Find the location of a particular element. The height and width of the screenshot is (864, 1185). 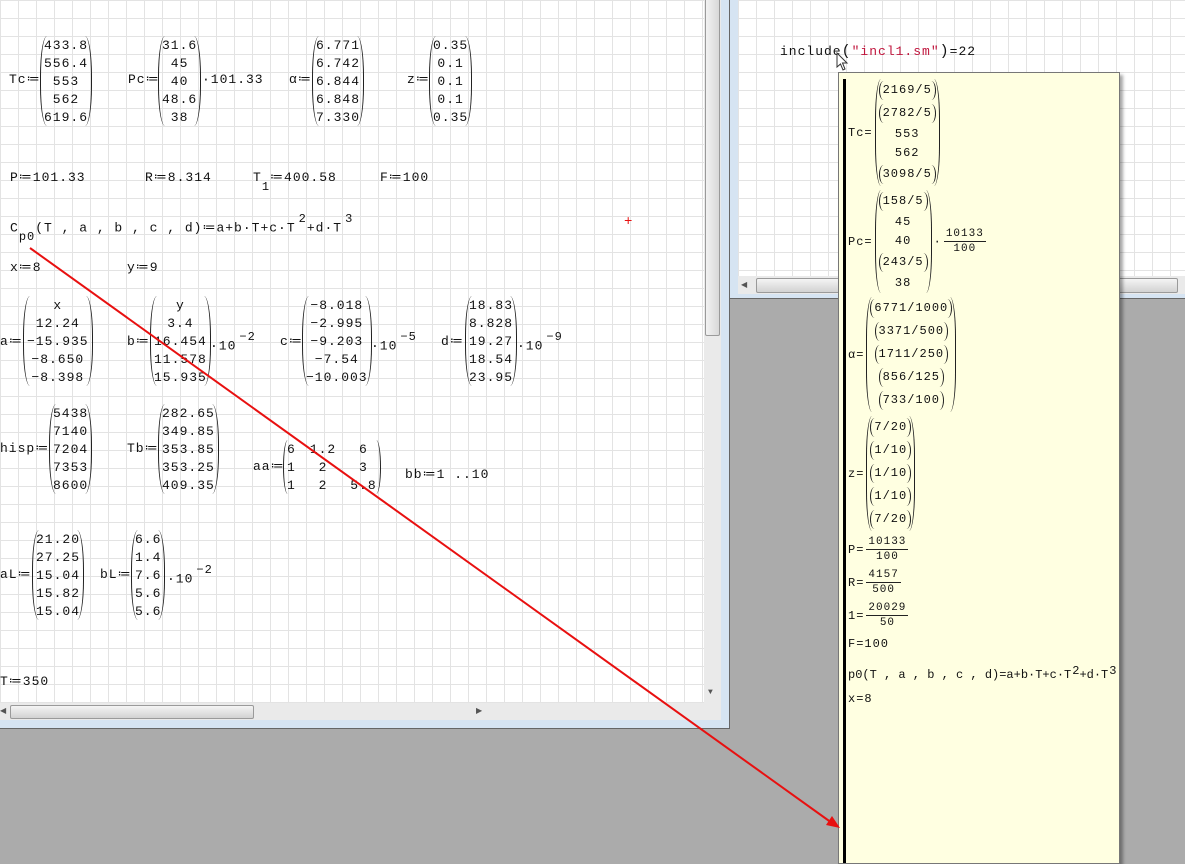

z-matrix: 0.35 0.1 0.1 0.1 0.35 is located at coordinates (451, 81).